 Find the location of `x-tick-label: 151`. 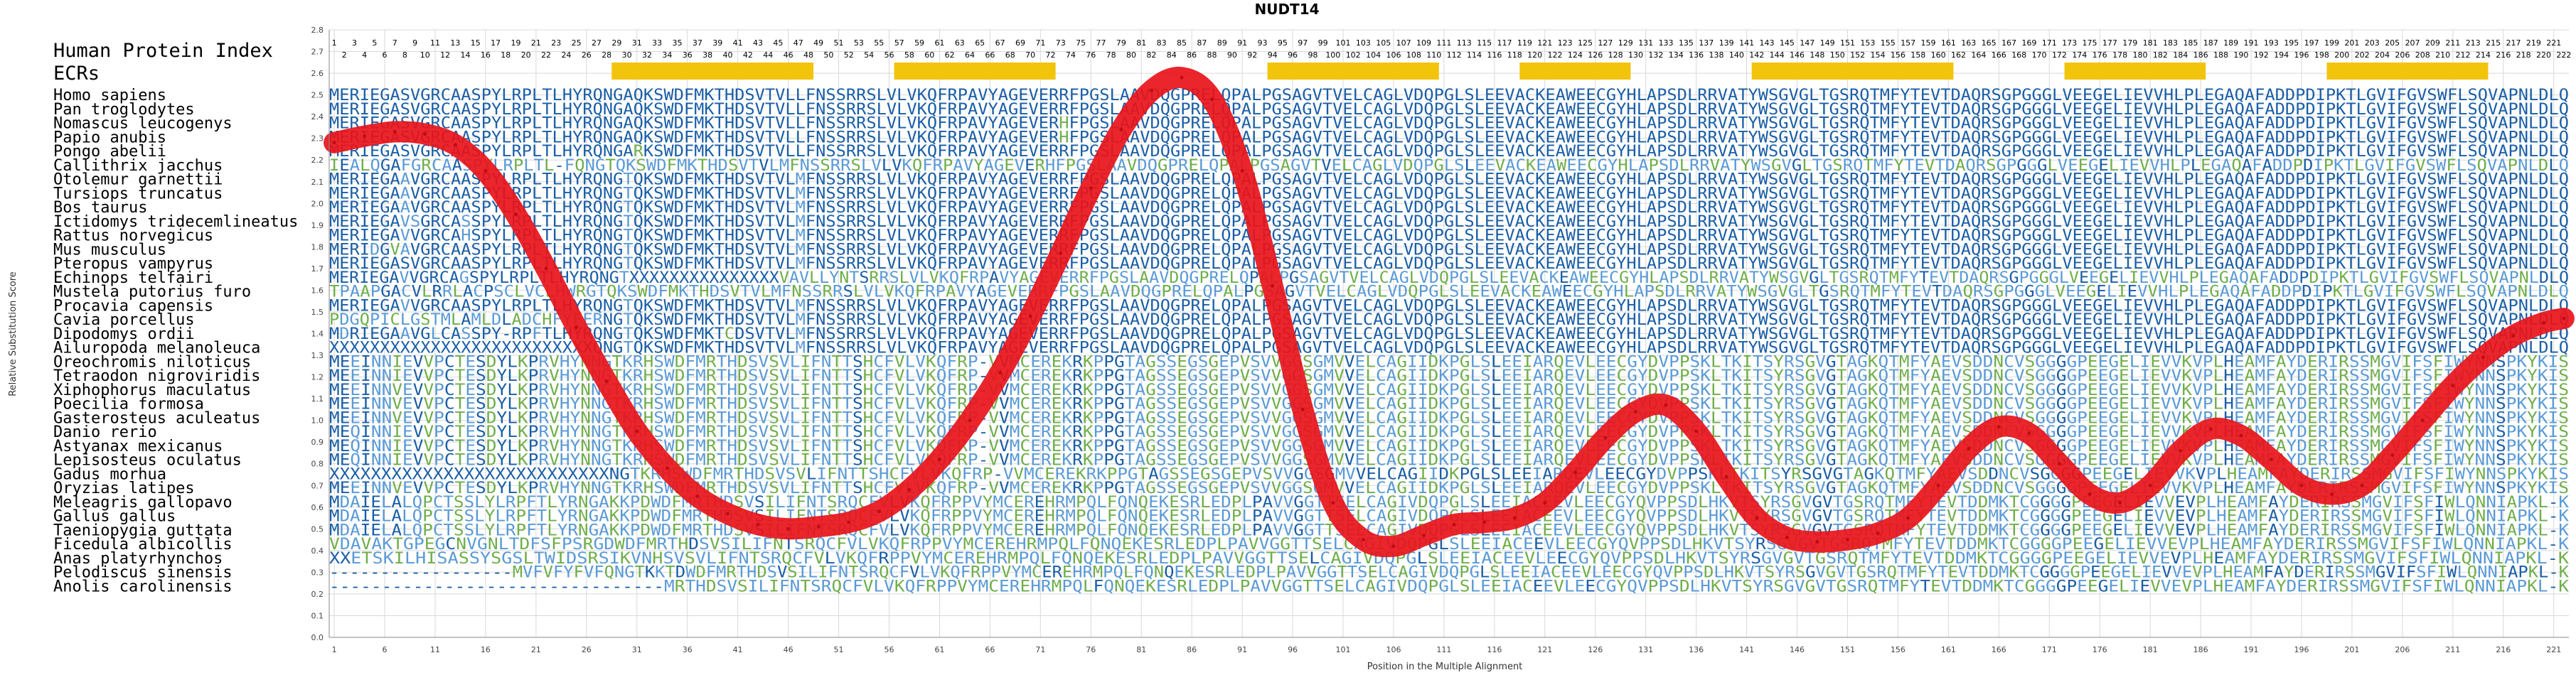

x-tick-label: 151 is located at coordinates (1847, 649).